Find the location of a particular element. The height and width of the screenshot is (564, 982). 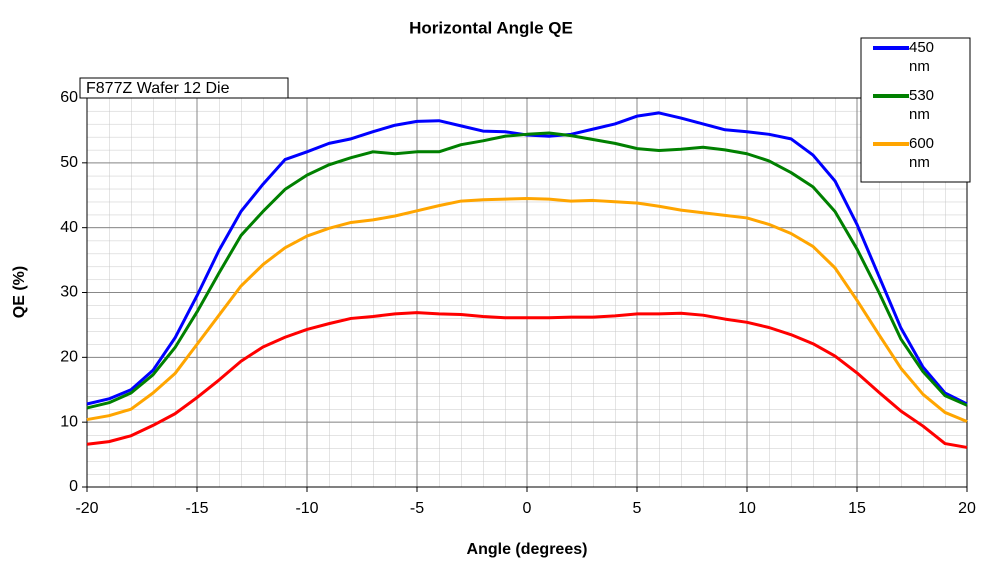

legend-label: 450 nm is located at coordinates (922, 57).